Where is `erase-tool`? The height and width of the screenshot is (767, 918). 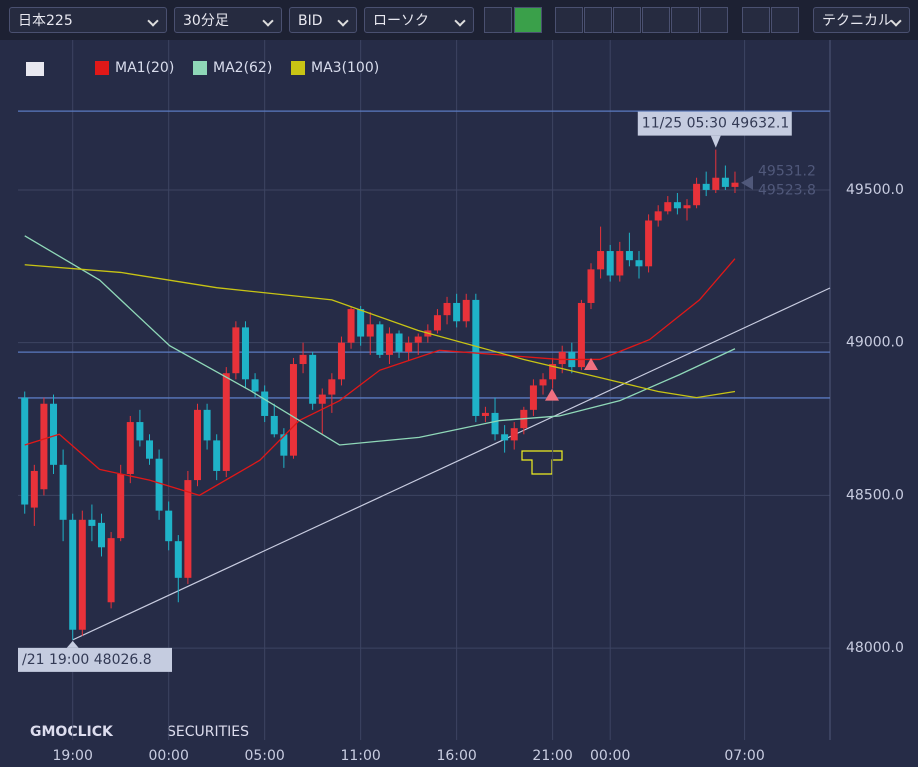
erase-tool is located at coordinates (756, 20).